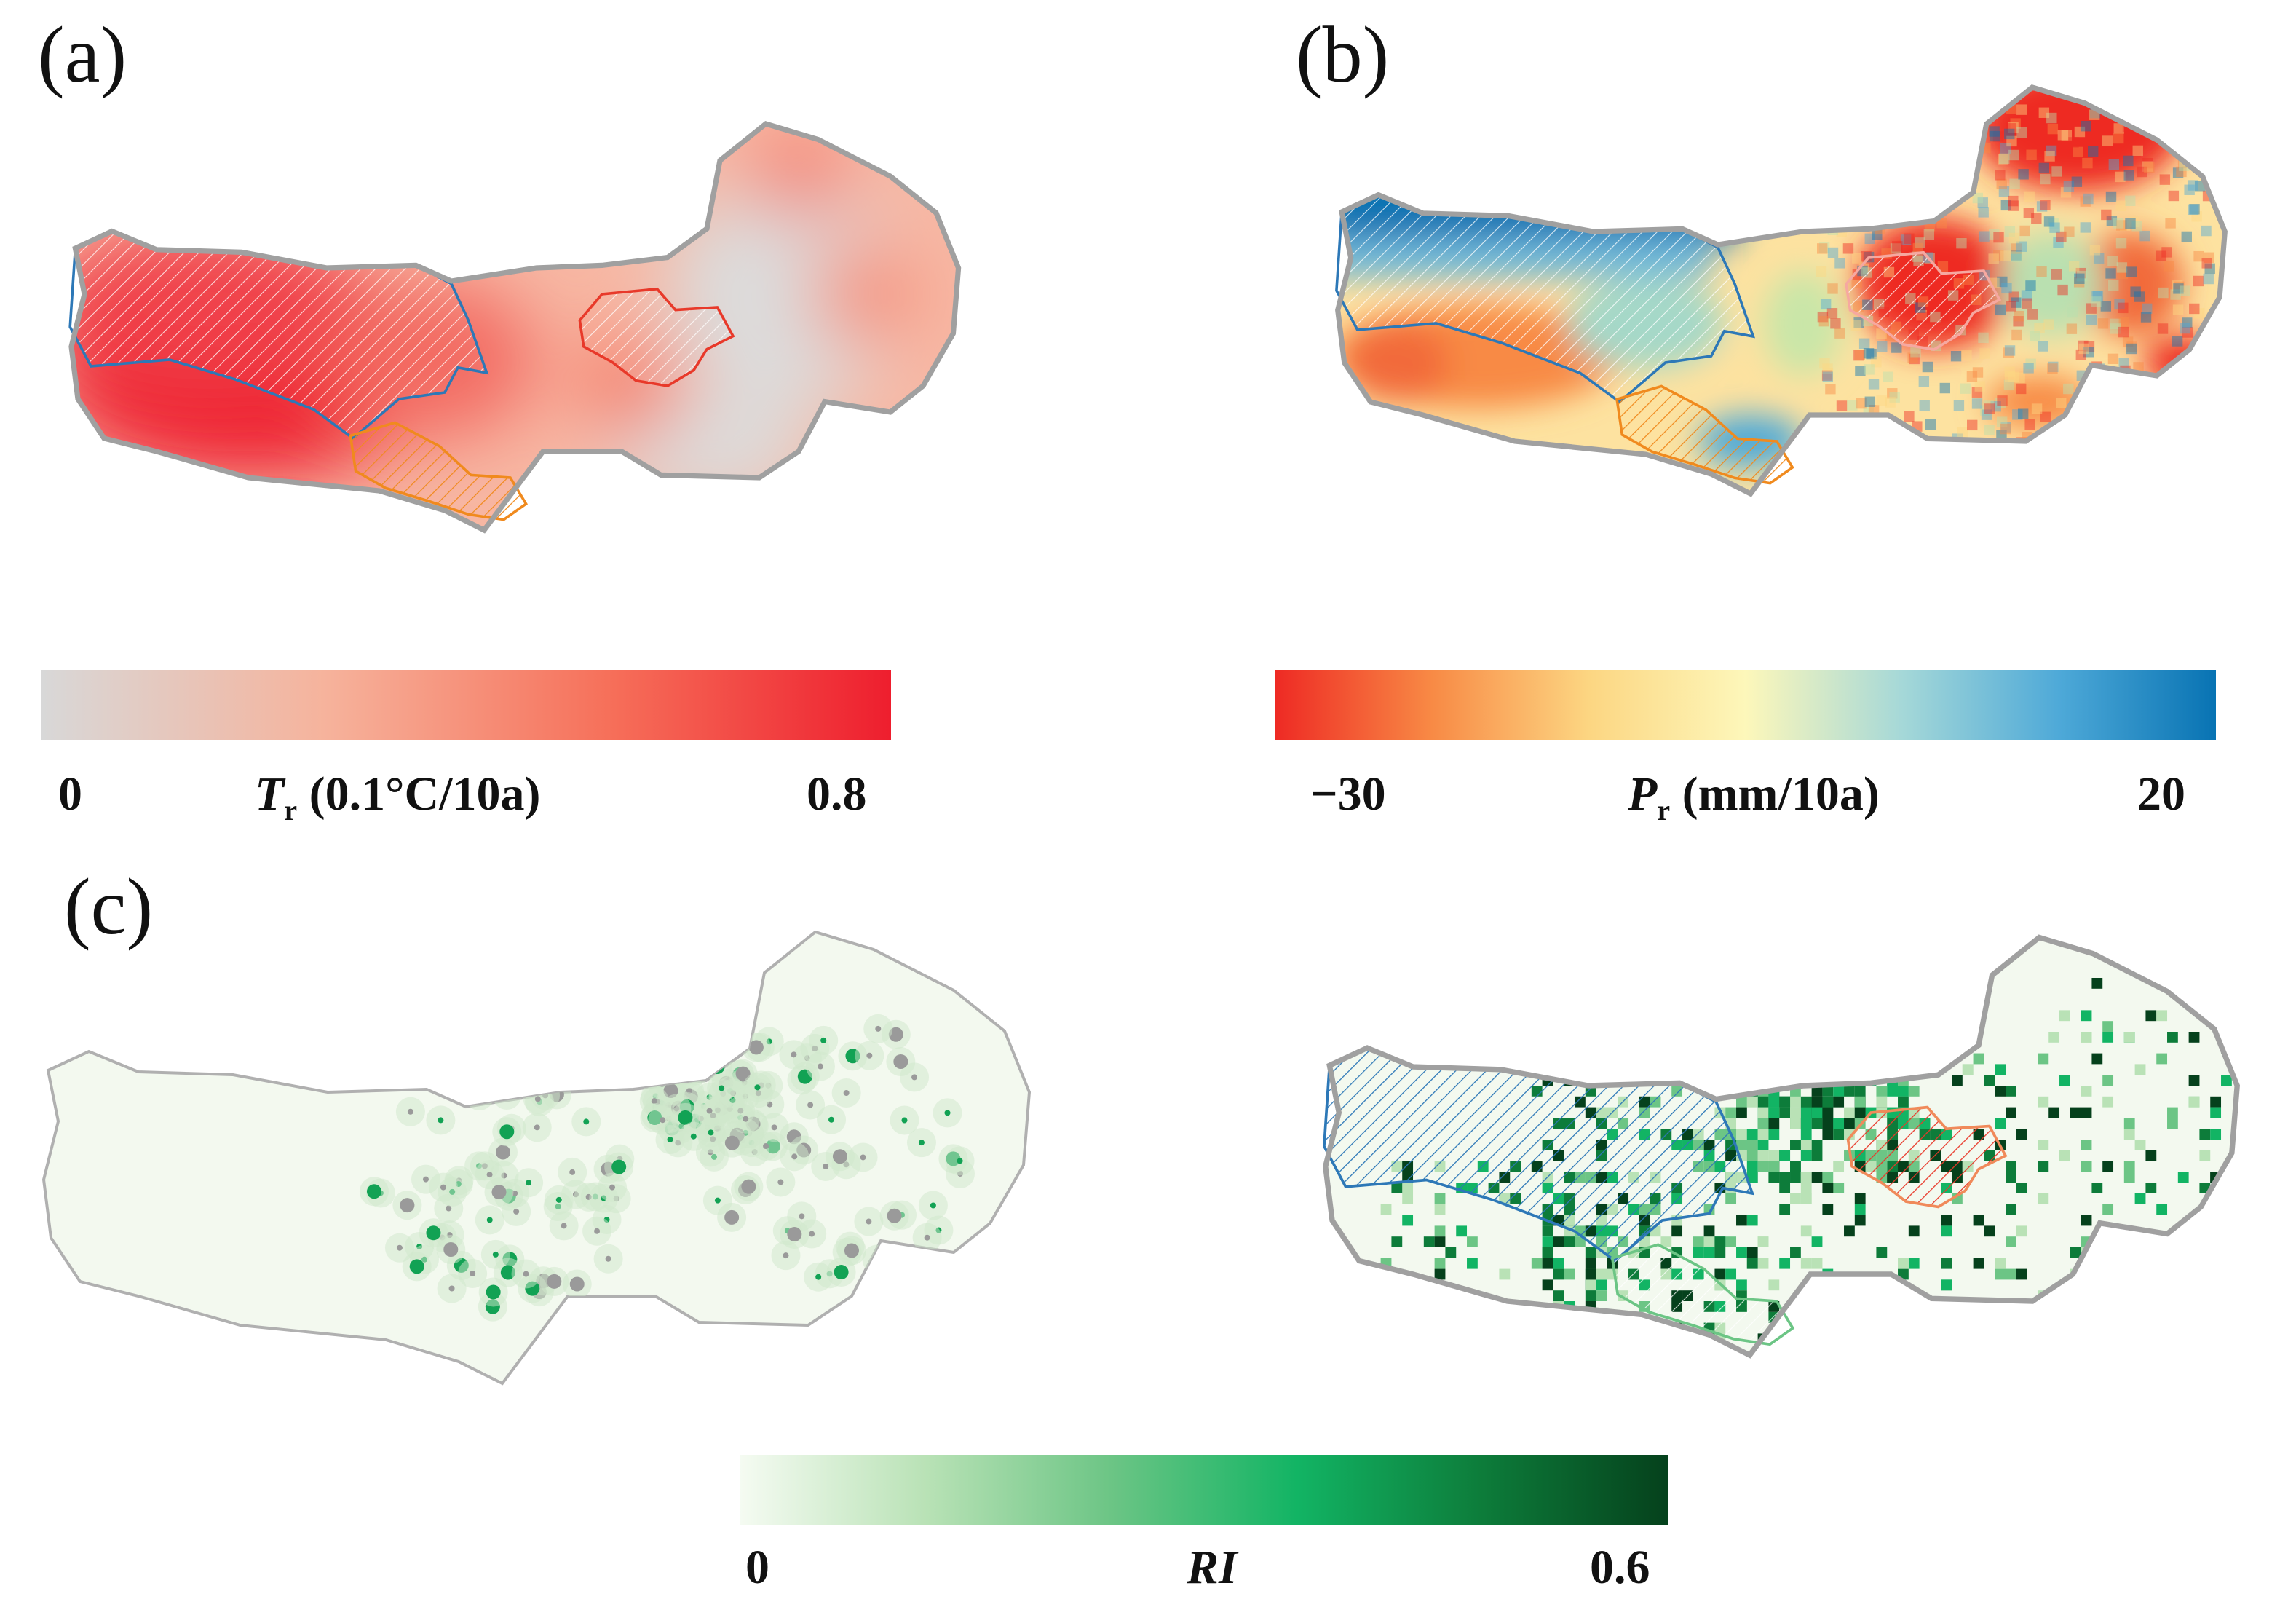 This screenshot has width=2296, height=1599. What do you see at coordinates (1781, 284) in the screenshot?
I see `map-precipitation-trend` at bounding box center [1781, 284].